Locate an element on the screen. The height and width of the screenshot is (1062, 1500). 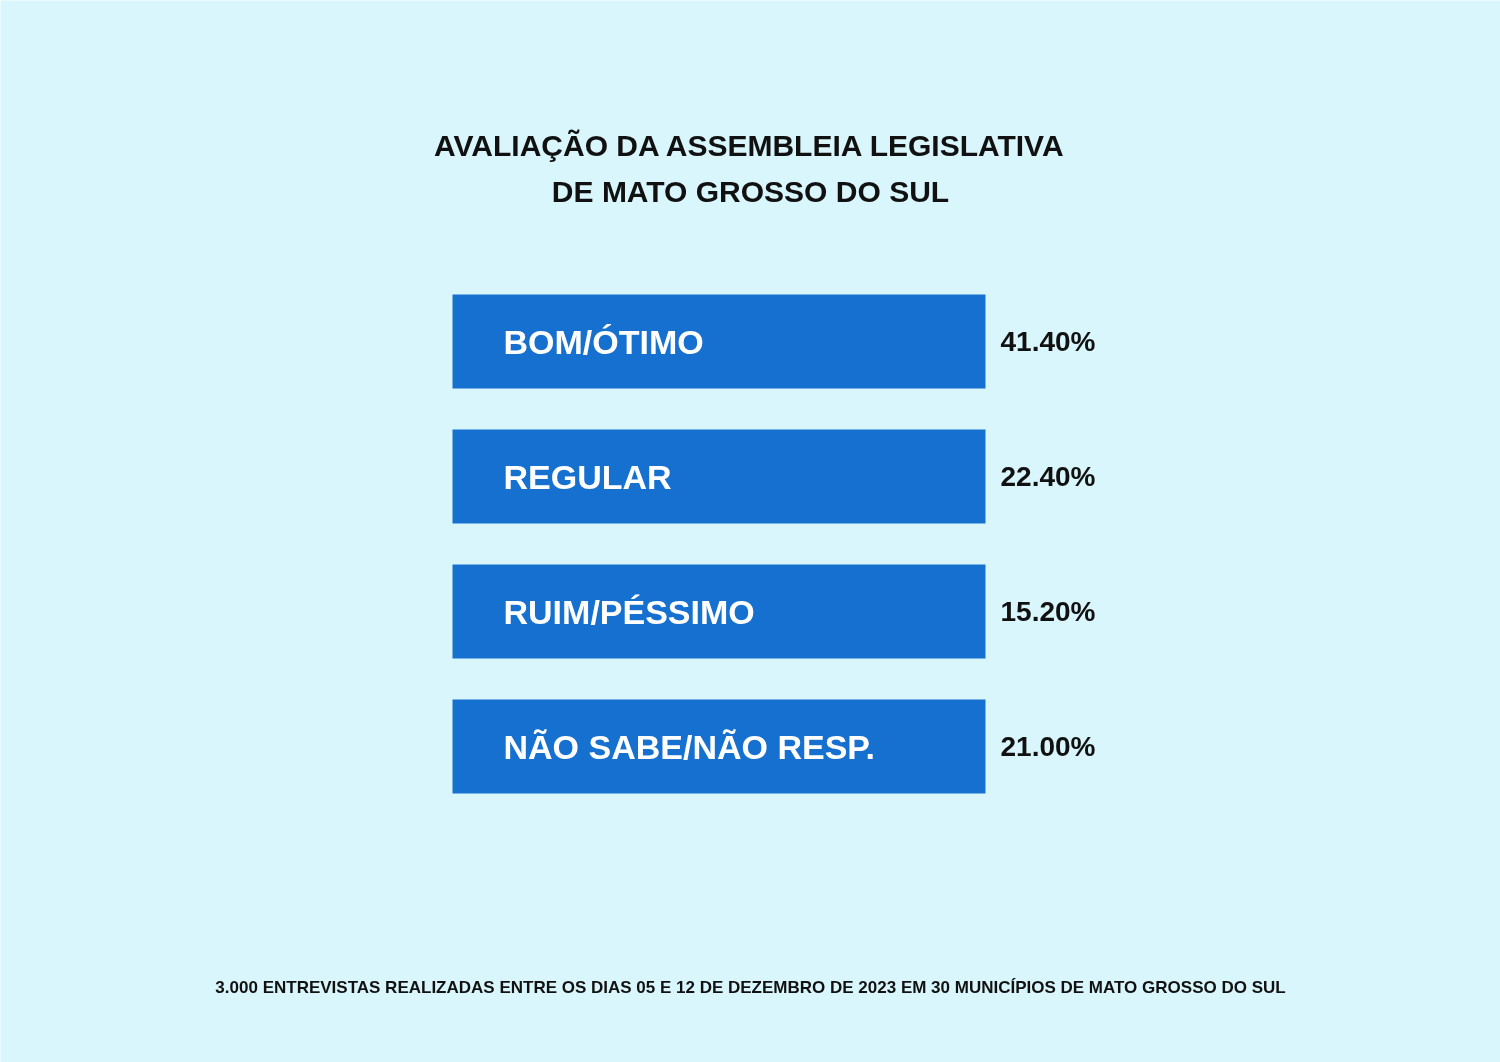
text: 3.000 ENTREVISTAS REALIZADAS ENTRE OS DIAS 05 E 12 DE DEZEMBRO DE 2023 EM 30 MUNICÍPIOS DE MATO GROSSO DO SUL is located at coordinates (750, 987).